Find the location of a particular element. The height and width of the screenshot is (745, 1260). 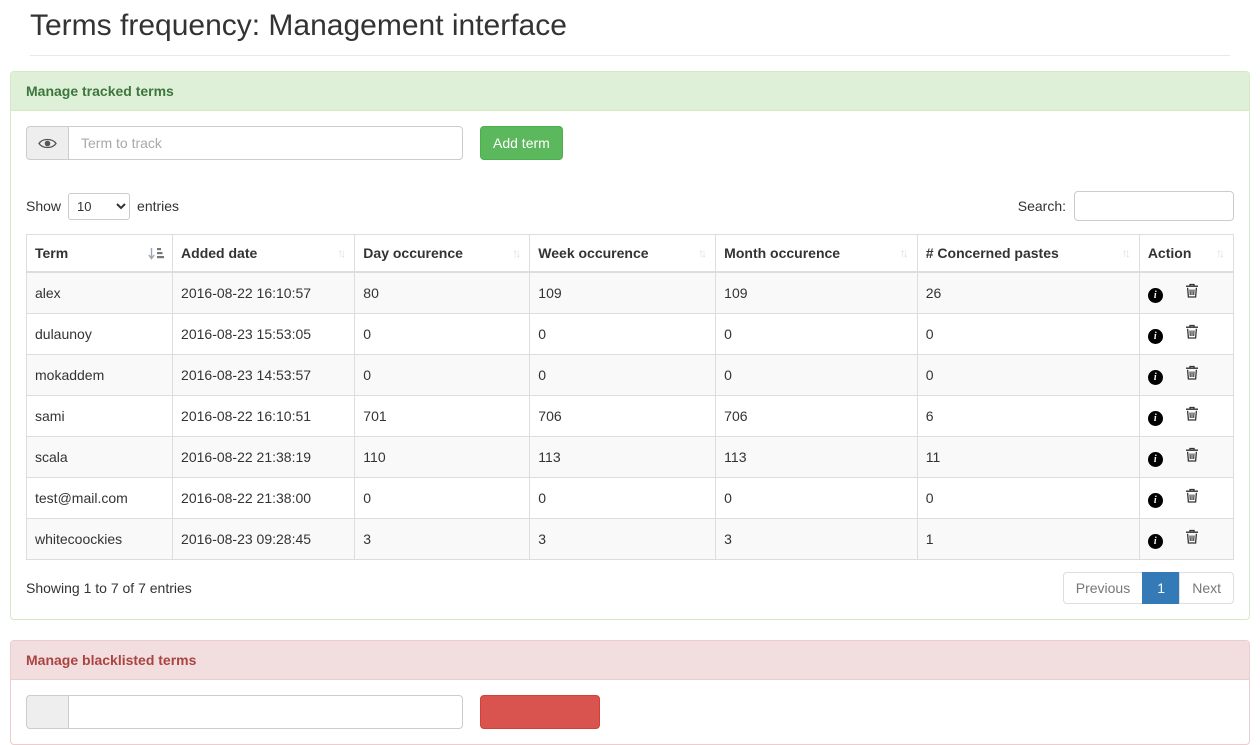

add-term-row: Add term is located at coordinates (630, 143).